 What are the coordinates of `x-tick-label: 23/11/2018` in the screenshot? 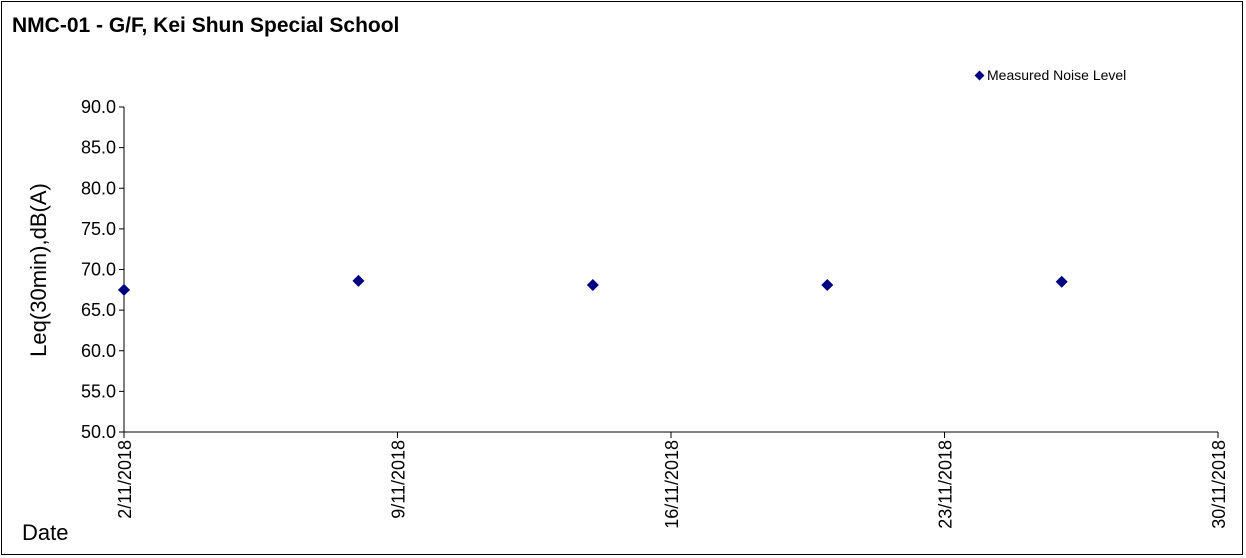 It's located at (946, 484).